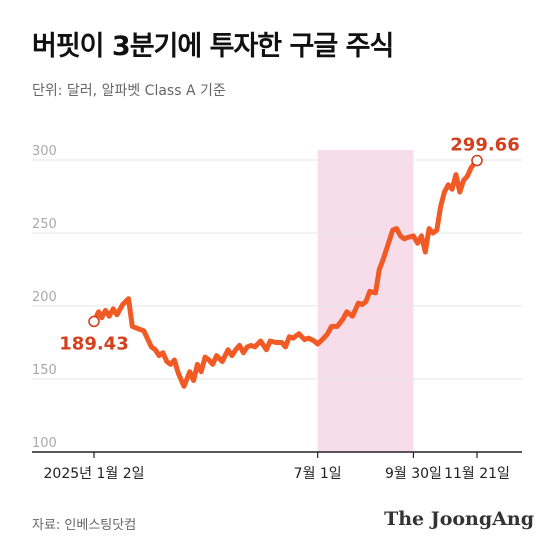  What do you see at coordinates (44, 443) in the screenshot?
I see `y-tick-label: 100` at bounding box center [44, 443].